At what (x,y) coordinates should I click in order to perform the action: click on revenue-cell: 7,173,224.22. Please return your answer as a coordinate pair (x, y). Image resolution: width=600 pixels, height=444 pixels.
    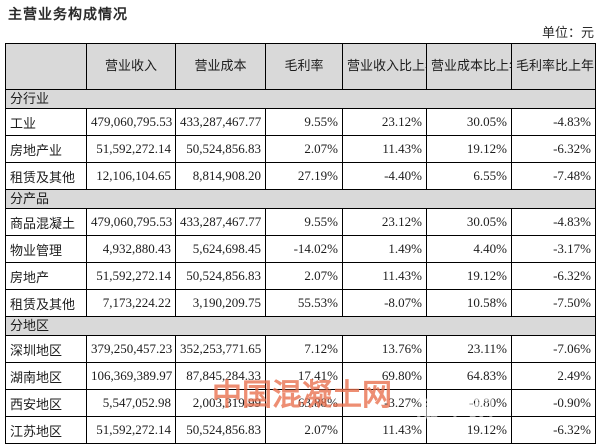
    Looking at the image, I should click on (131, 303).